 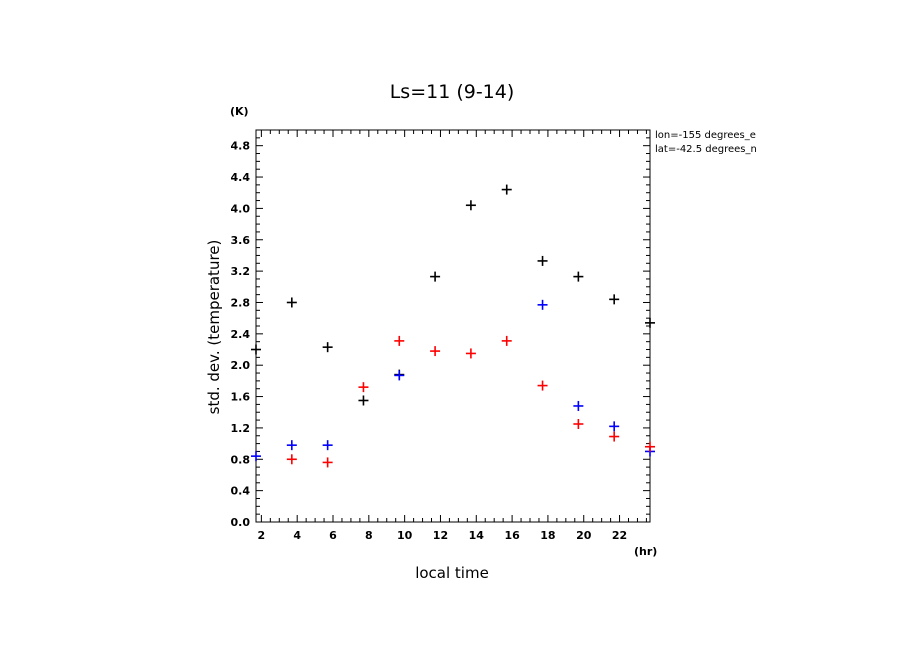 What do you see at coordinates (477, 535) in the screenshot?
I see `x-tick-label: 14` at bounding box center [477, 535].